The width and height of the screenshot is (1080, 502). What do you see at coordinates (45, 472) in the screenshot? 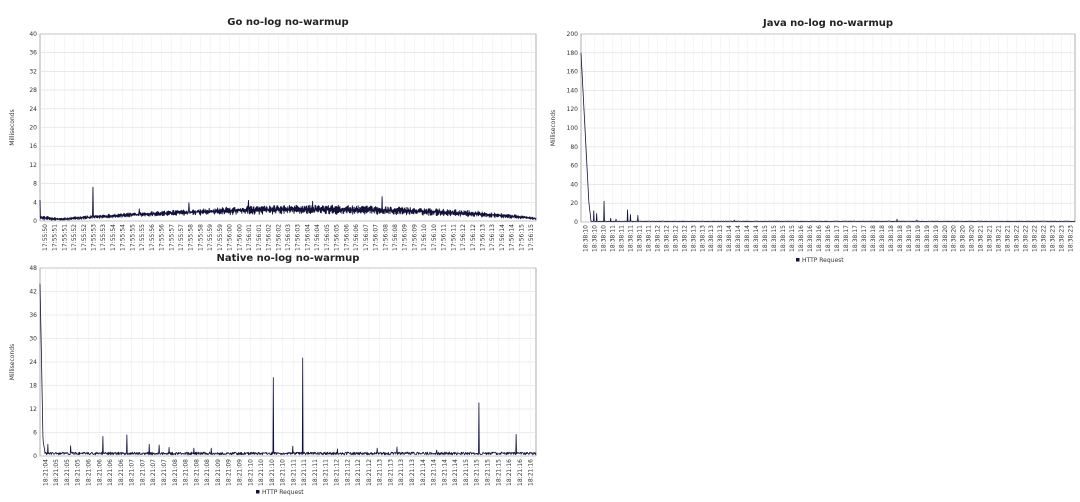
I see `native-x-tick-label: 18:21:04` at bounding box center [45, 472].